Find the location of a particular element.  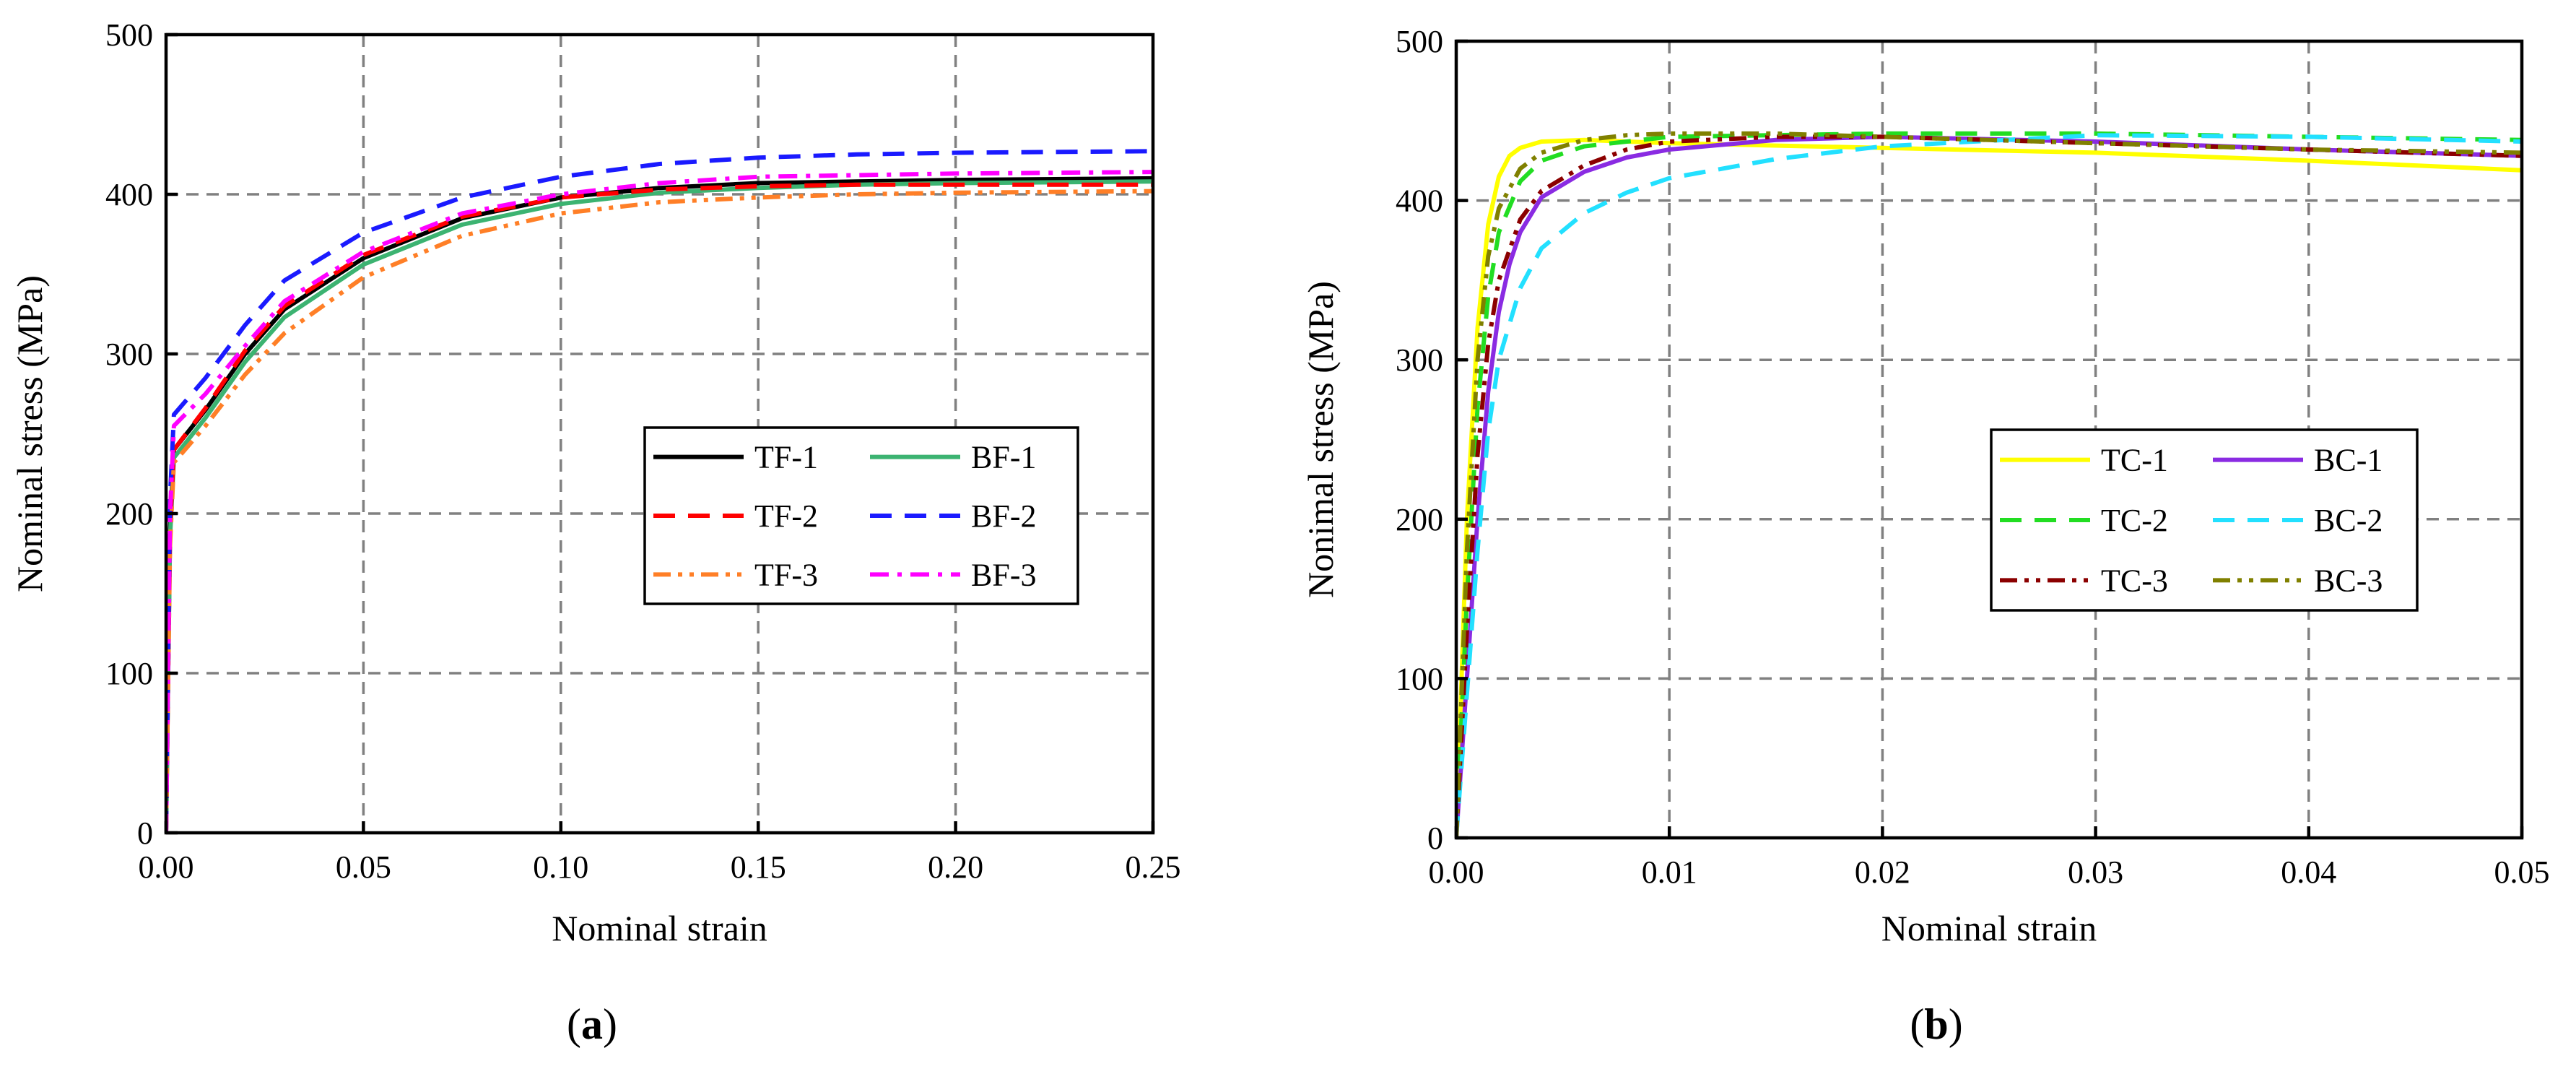

legend-label-bf-1: BF-1 is located at coordinates (1003, 457).